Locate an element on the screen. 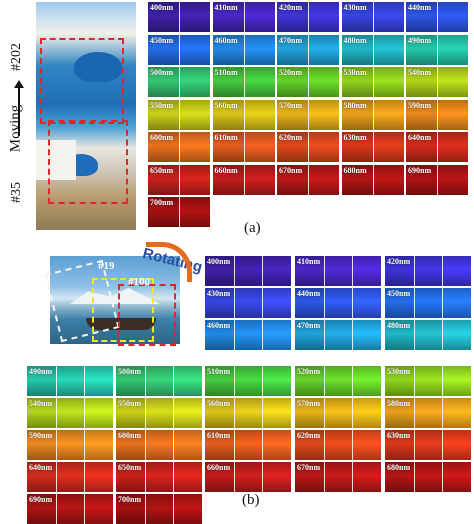  wavelength-label: 500nm is located at coordinates (130, 371).